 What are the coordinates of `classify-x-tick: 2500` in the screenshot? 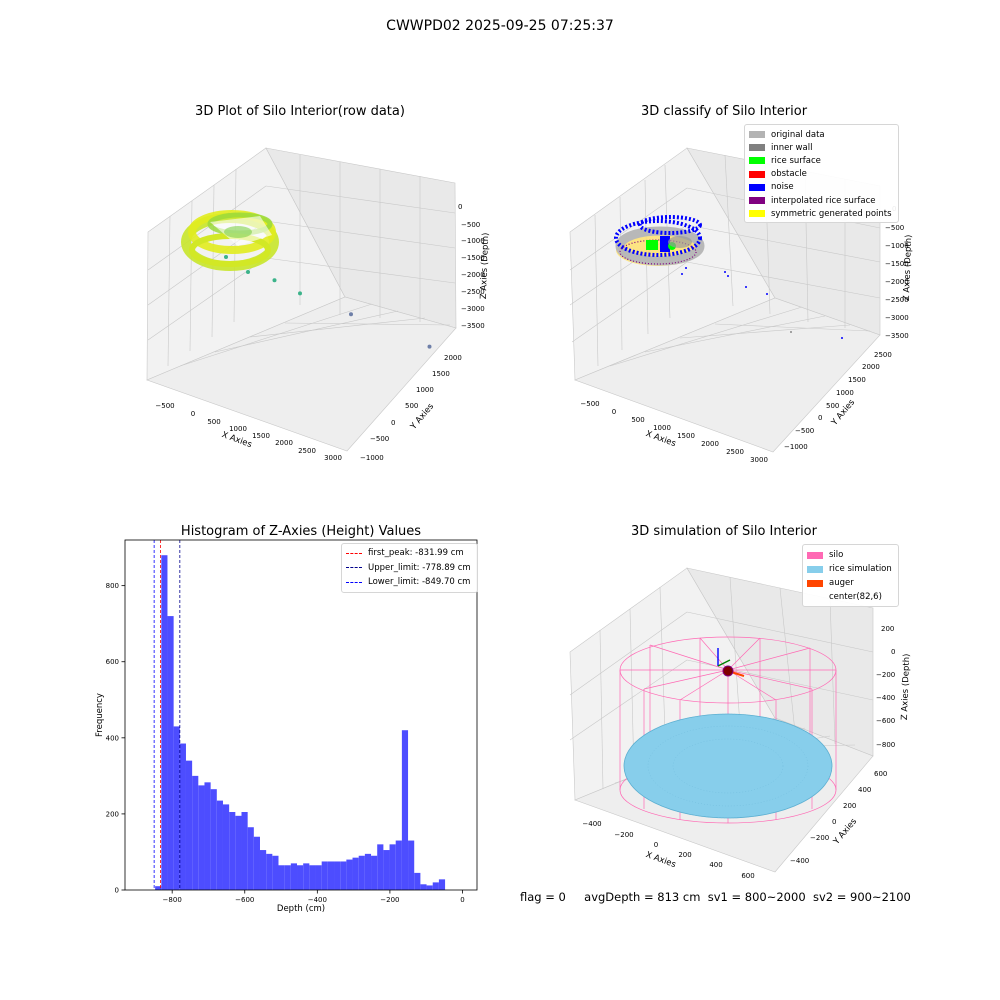 It's located at (735, 452).